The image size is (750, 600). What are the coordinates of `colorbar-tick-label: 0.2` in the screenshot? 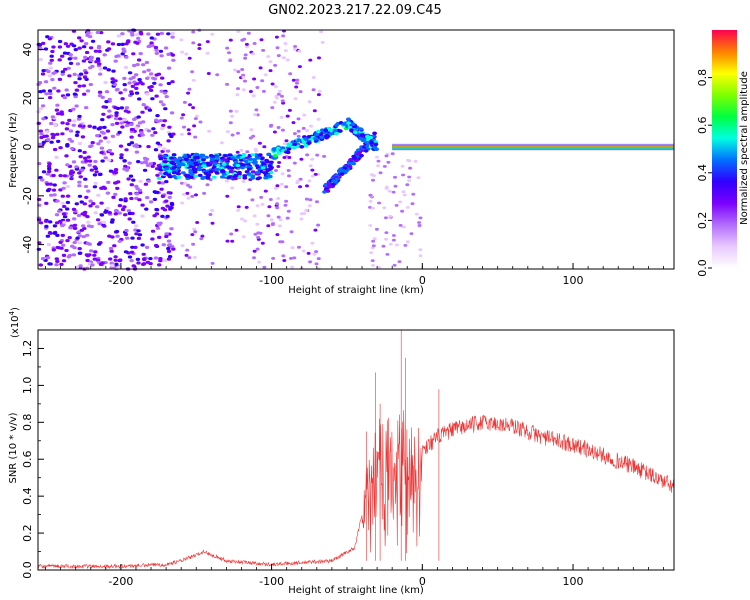 It's located at (702, 221).